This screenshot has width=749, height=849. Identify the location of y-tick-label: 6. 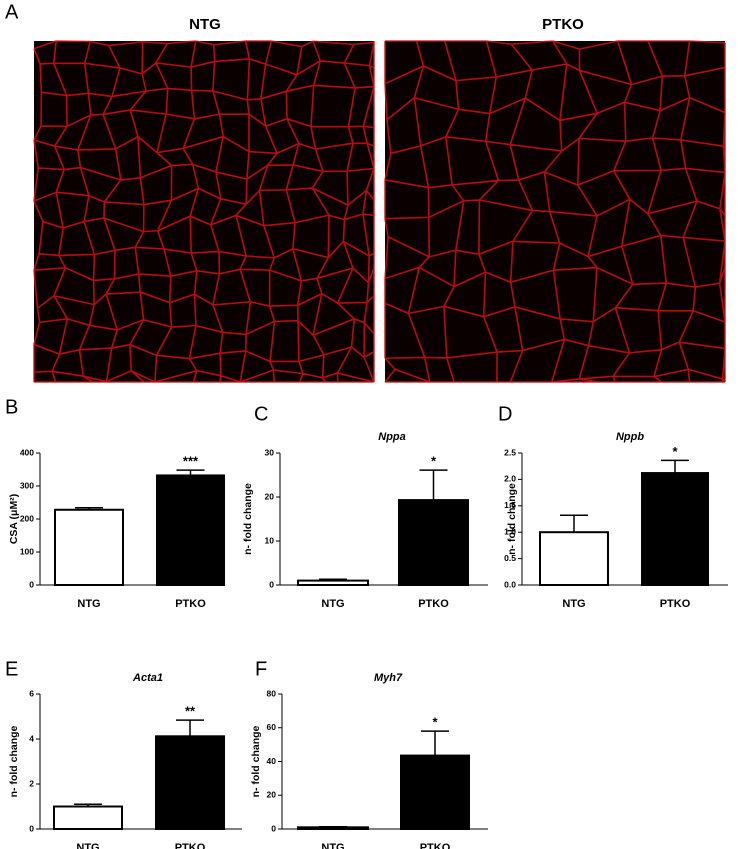
(31, 693).